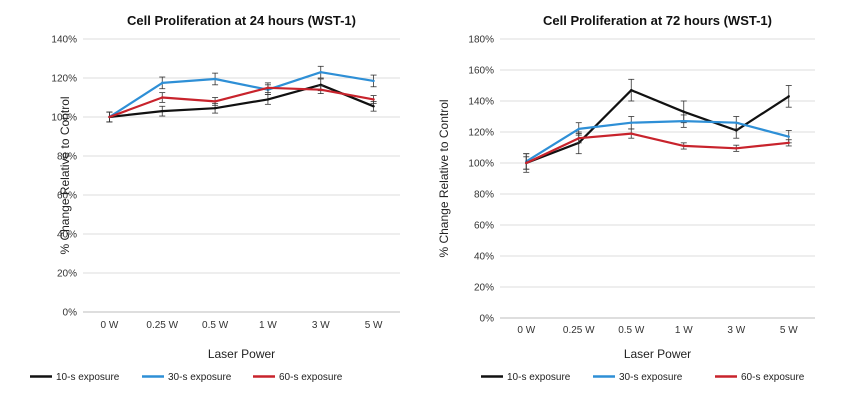  What do you see at coordinates (657, 20) in the screenshot?
I see `chart-title: Cell Proliferation at 72 hours (WST-1)` at bounding box center [657, 20].